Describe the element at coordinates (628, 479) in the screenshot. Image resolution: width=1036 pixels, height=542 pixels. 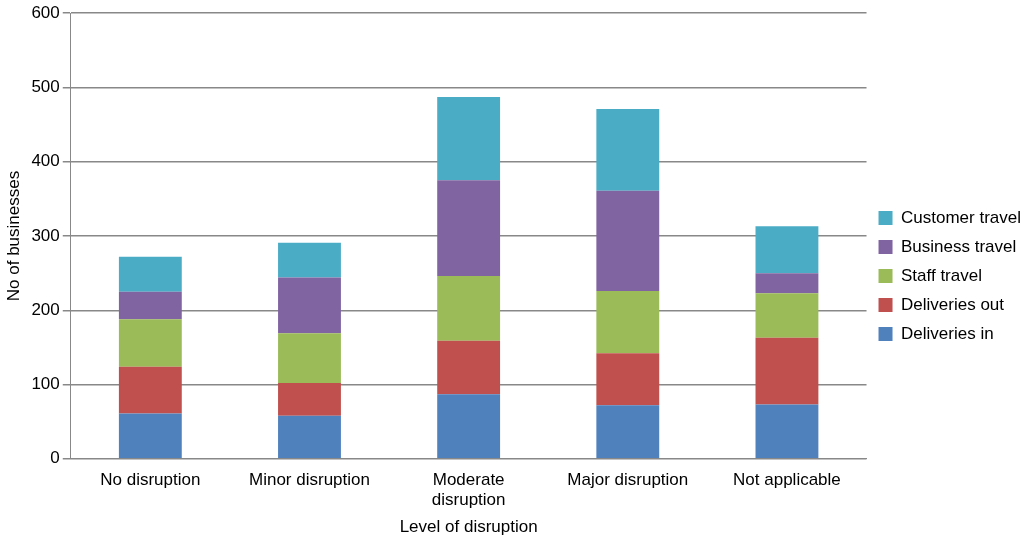
I see `x-tick-label: Major disruption` at that location.